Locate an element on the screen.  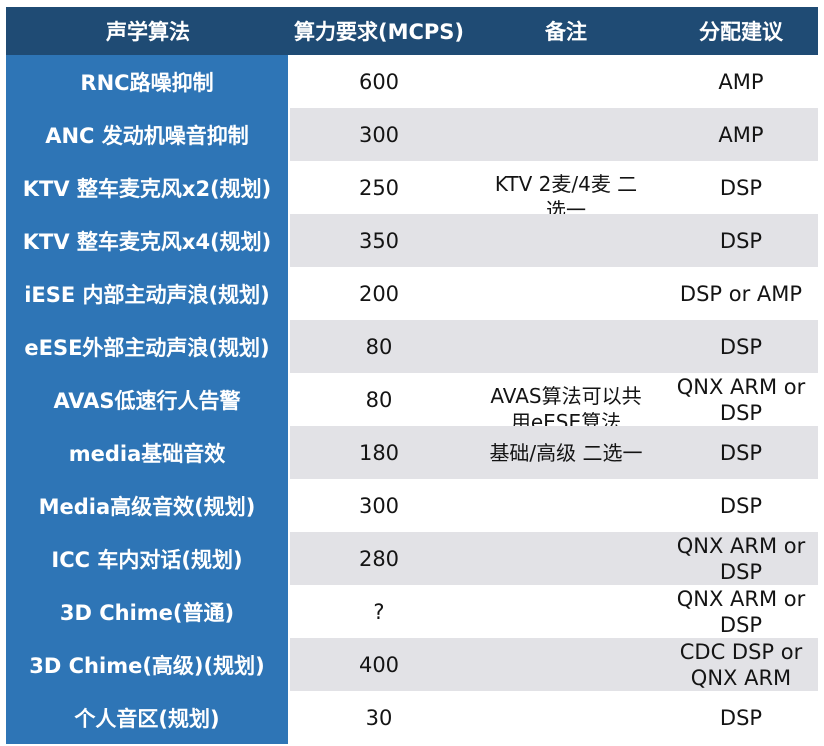
mcps-value-cell: 200 is located at coordinates (379, 293).